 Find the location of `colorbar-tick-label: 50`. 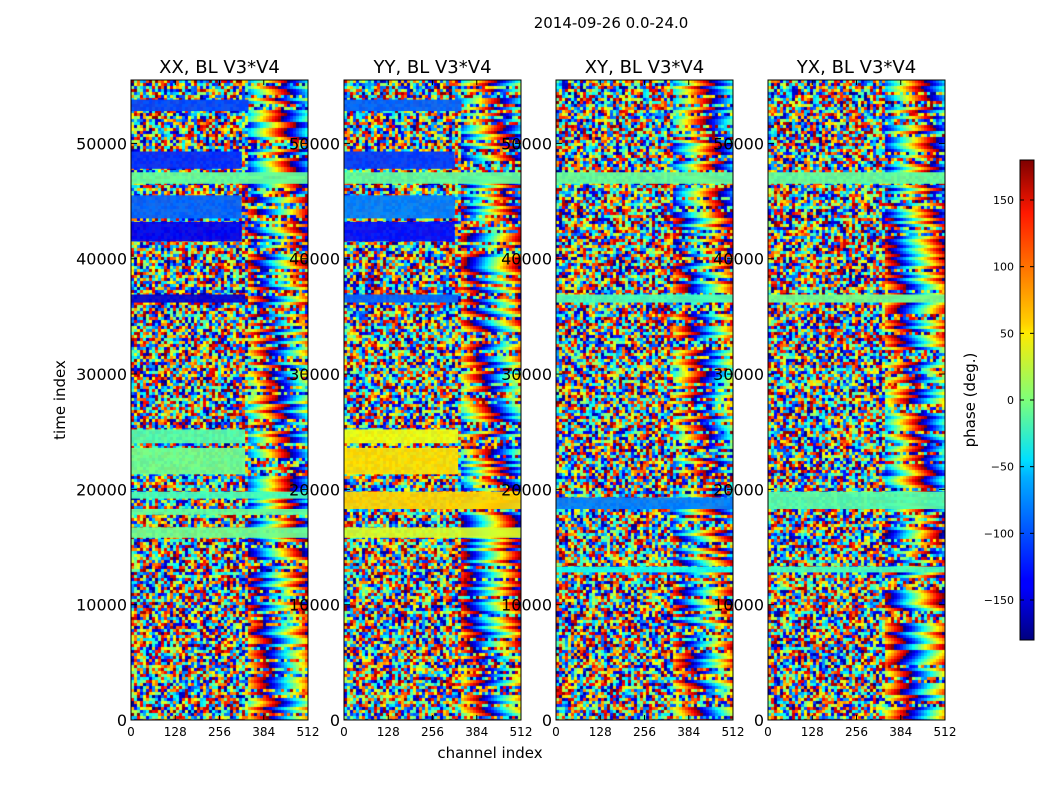

colorbar-tick-label: 50 is located at coordinates (1007, 333).